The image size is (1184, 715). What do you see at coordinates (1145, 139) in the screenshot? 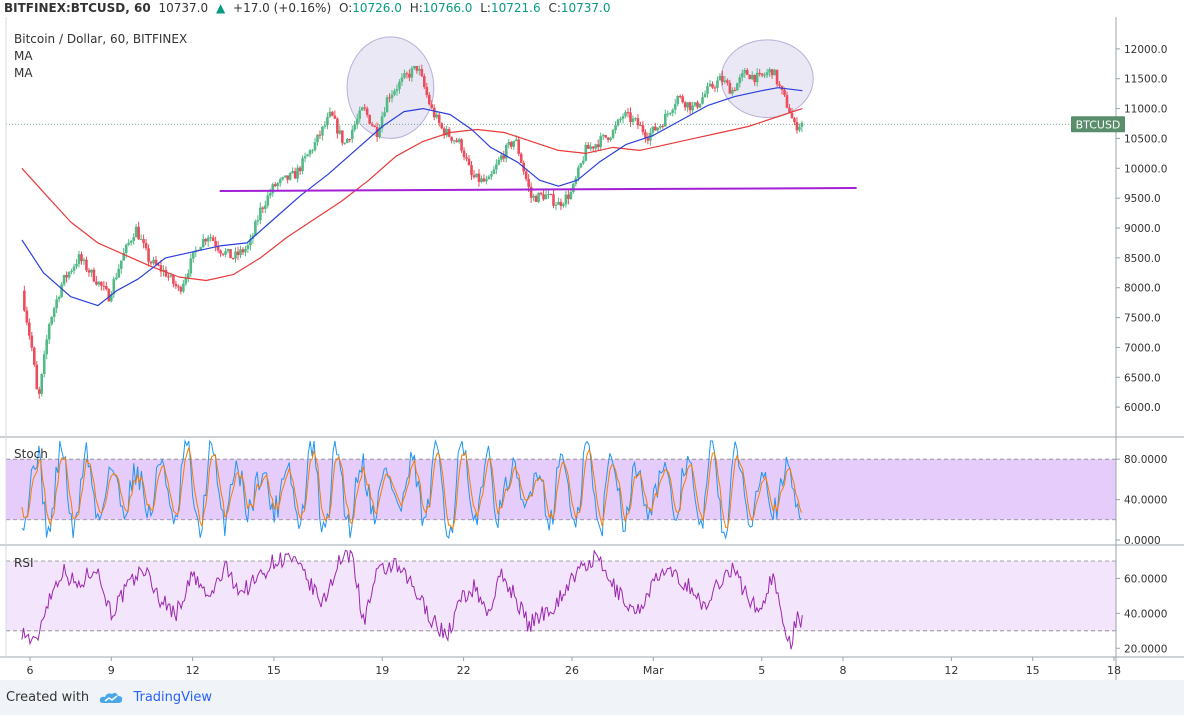
I see `y-tick-label: 10500.0` at bounding box center [1145, 139].